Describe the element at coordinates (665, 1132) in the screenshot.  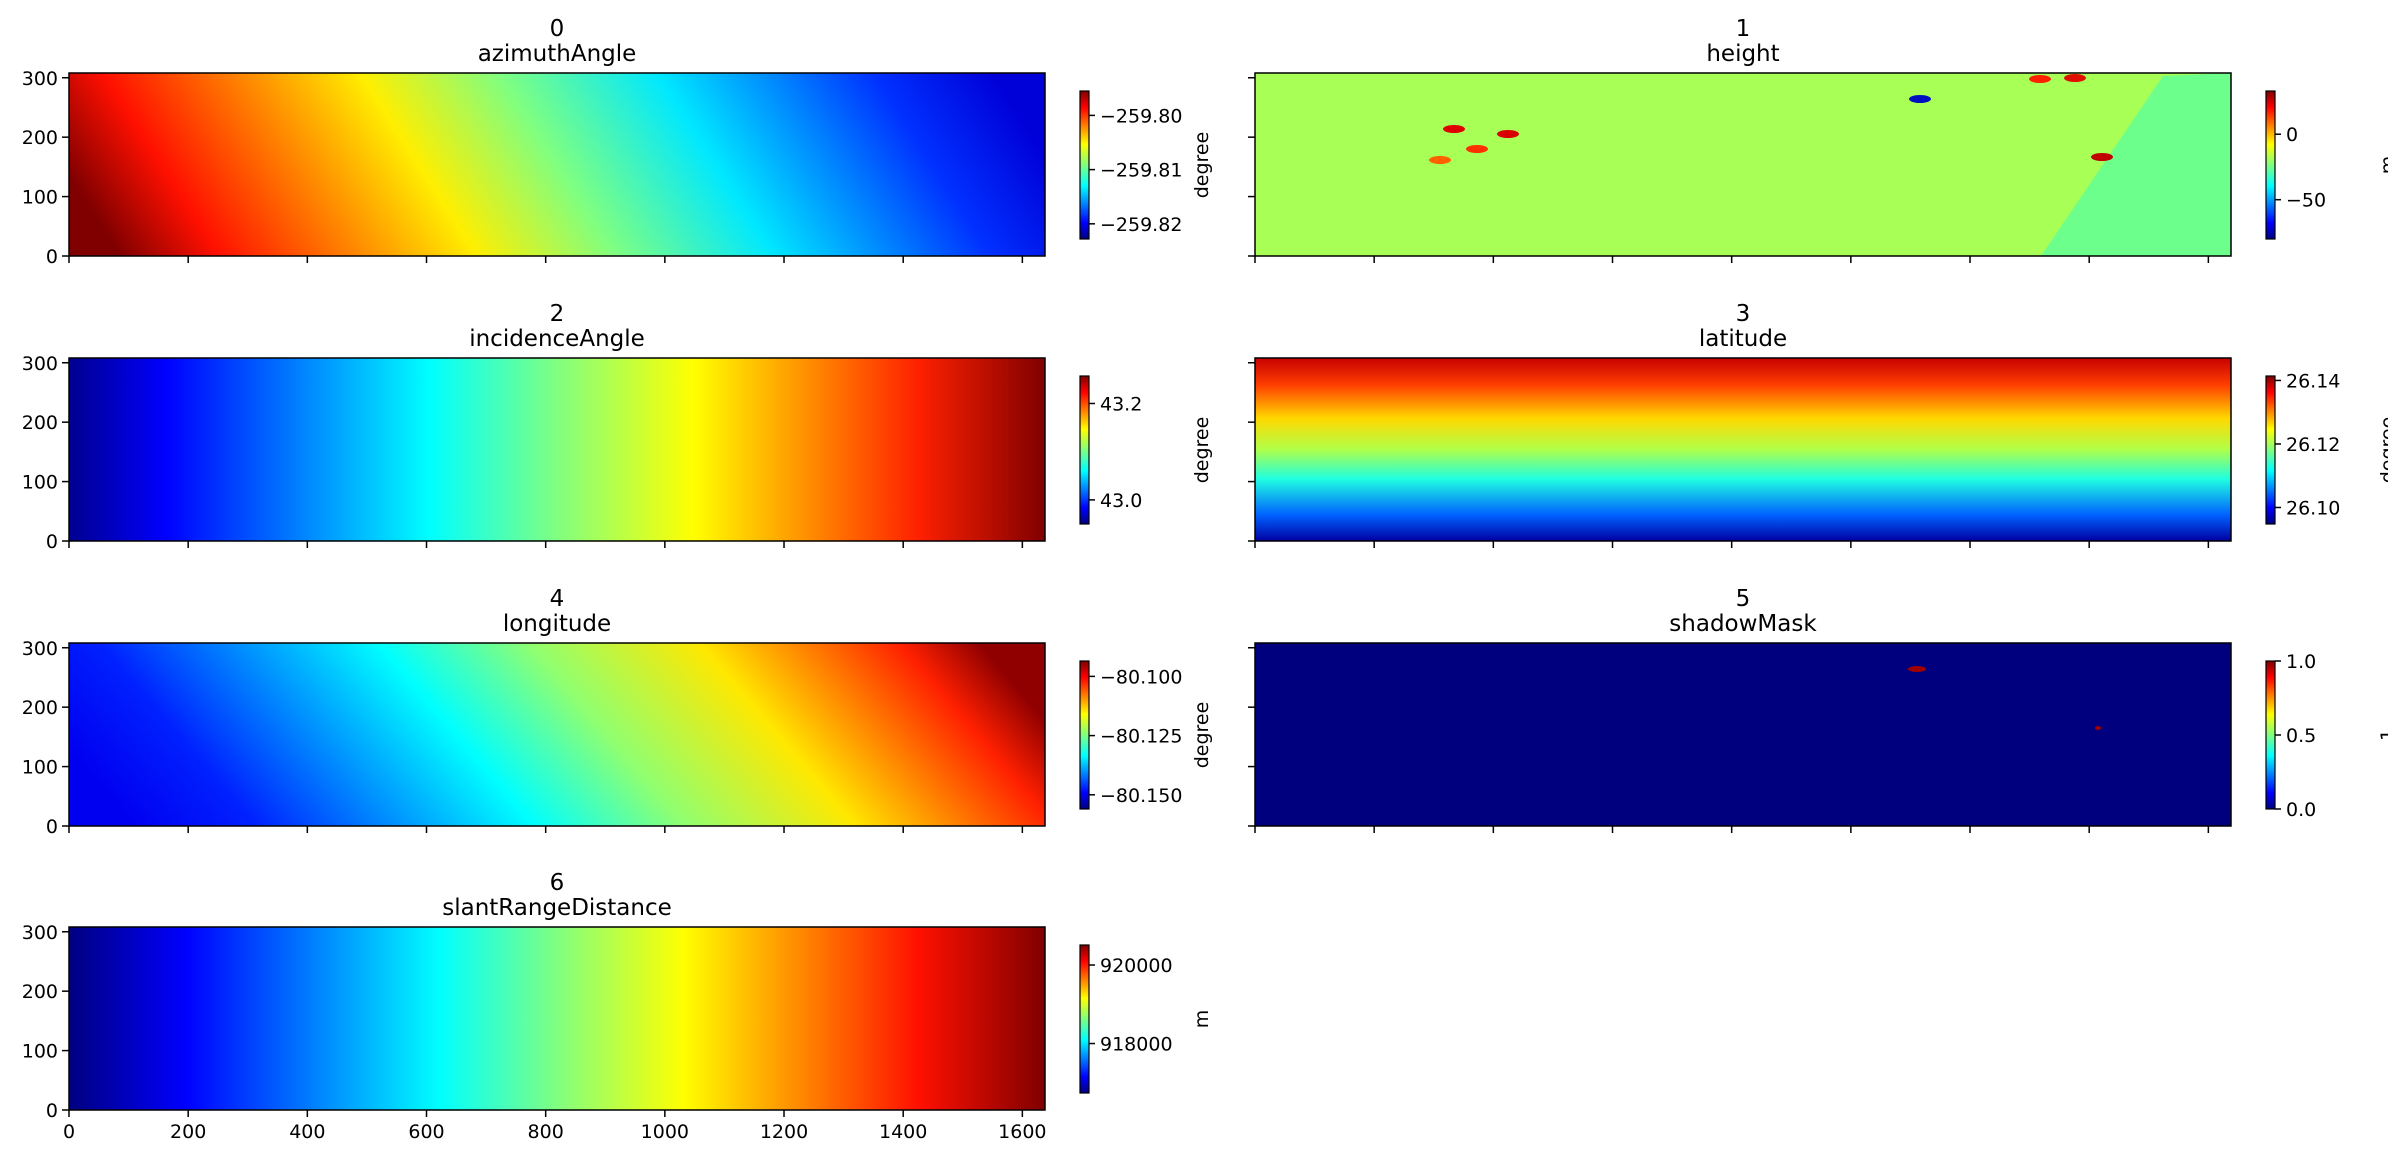
I see `x-tick-label: 1000` at that location.